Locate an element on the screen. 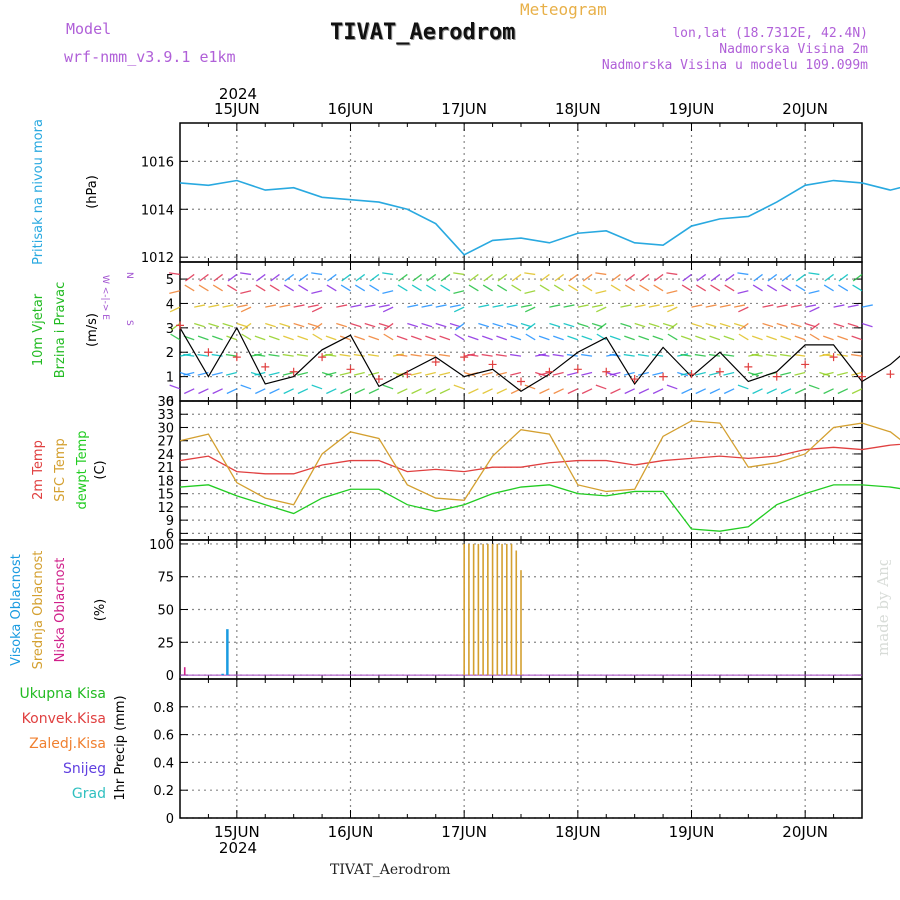 The width and height of the screenshot is (900, 900). date-label-top: 17JUN is located at coordinates (464, 109).